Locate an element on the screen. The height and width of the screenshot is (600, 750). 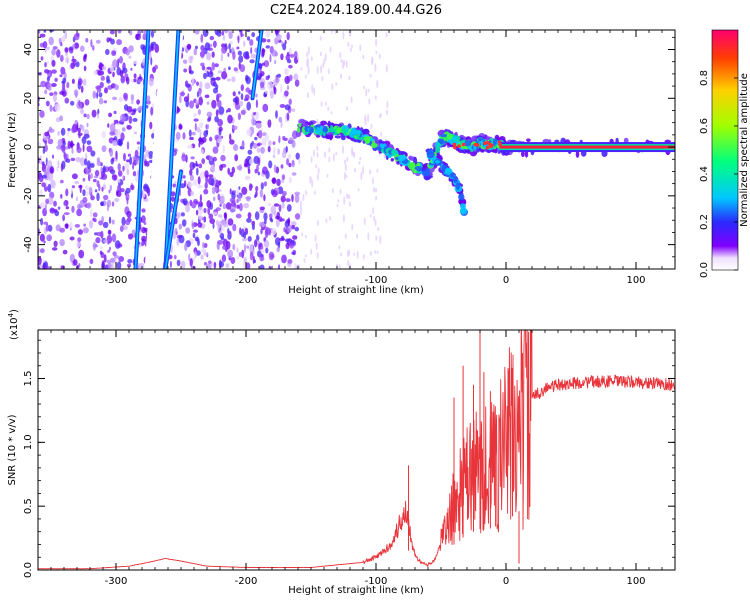
y-tick-label: 0.5 is located at coordinates (28, 506).